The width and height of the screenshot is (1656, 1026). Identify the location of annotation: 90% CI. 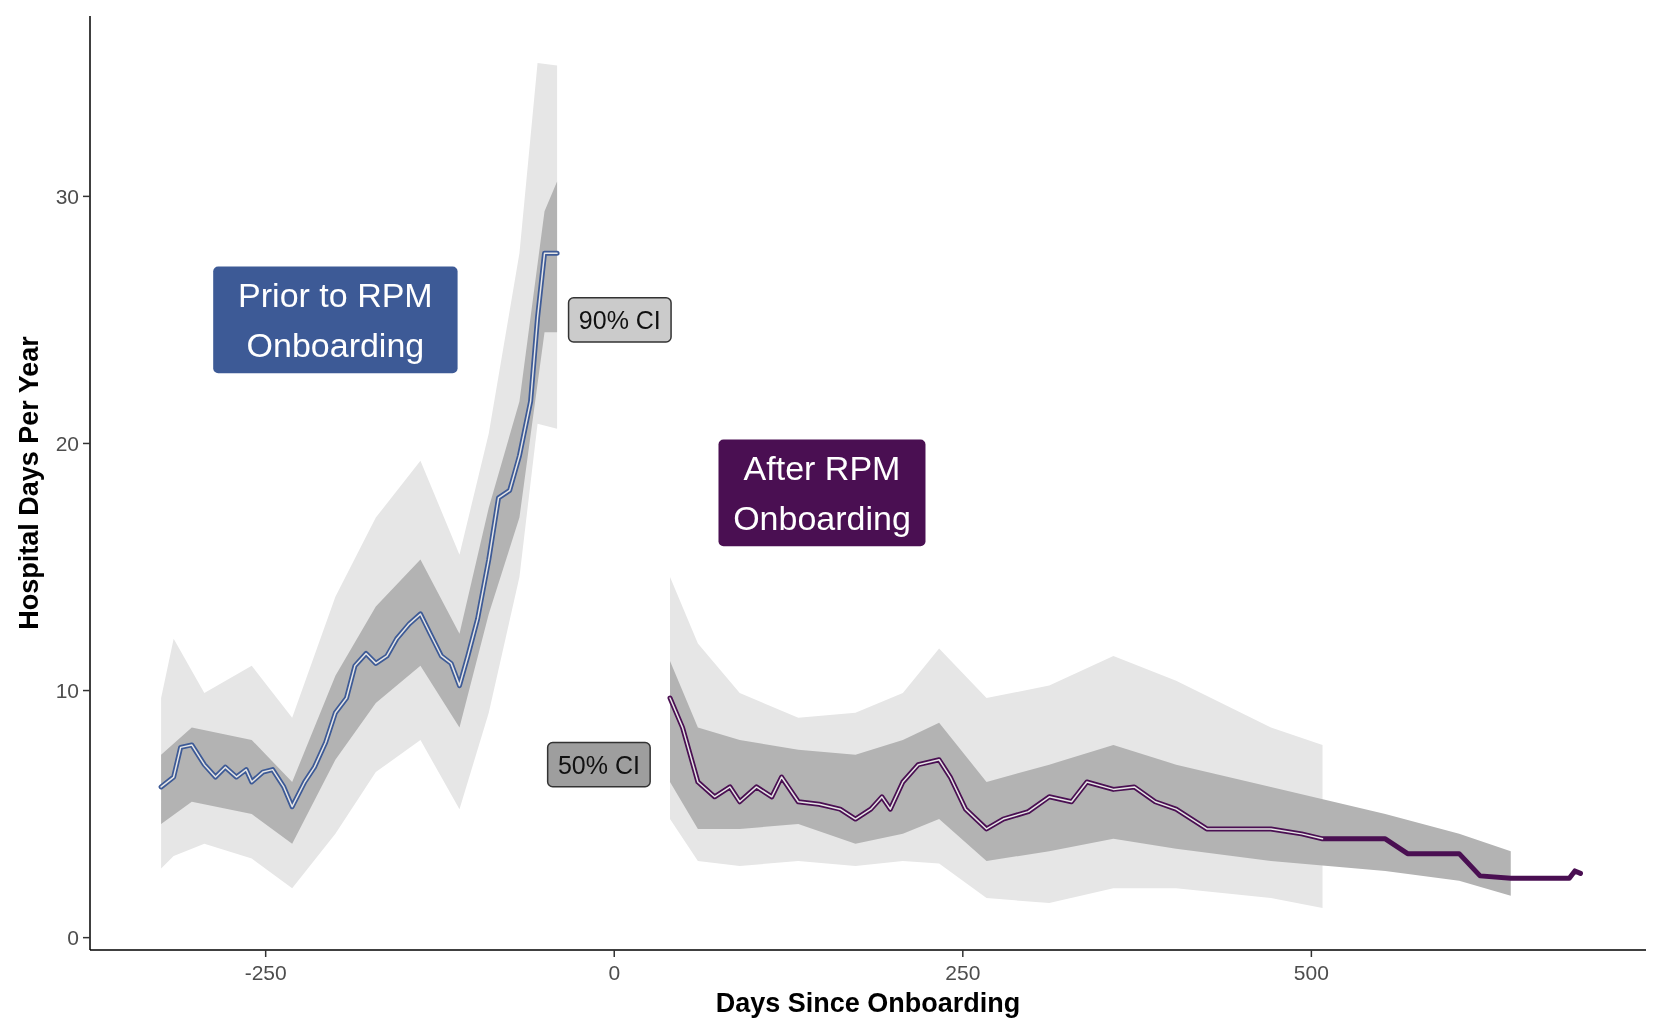
(619, 319).